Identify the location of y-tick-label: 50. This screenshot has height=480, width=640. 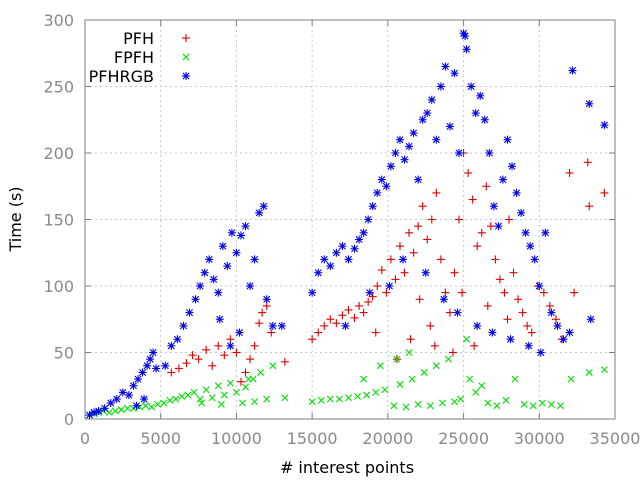
(64, 353).